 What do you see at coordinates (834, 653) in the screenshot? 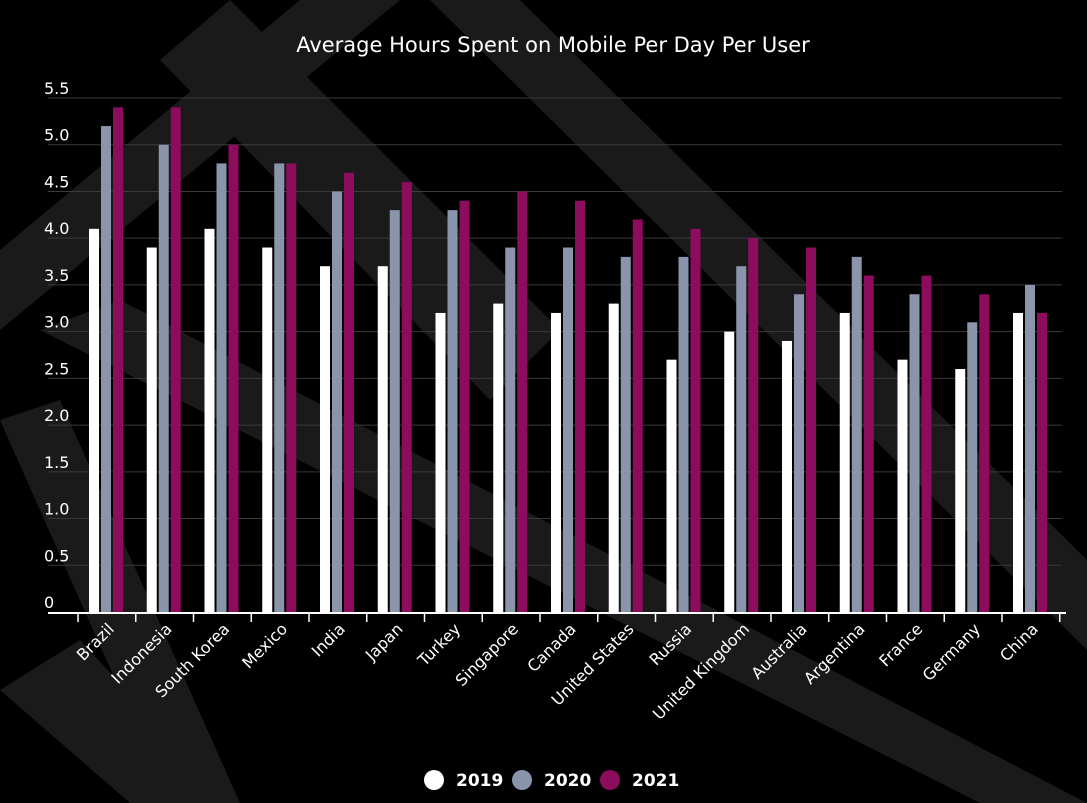
I see `x-tick-label: Argentina` at bounding box center [834, 653].